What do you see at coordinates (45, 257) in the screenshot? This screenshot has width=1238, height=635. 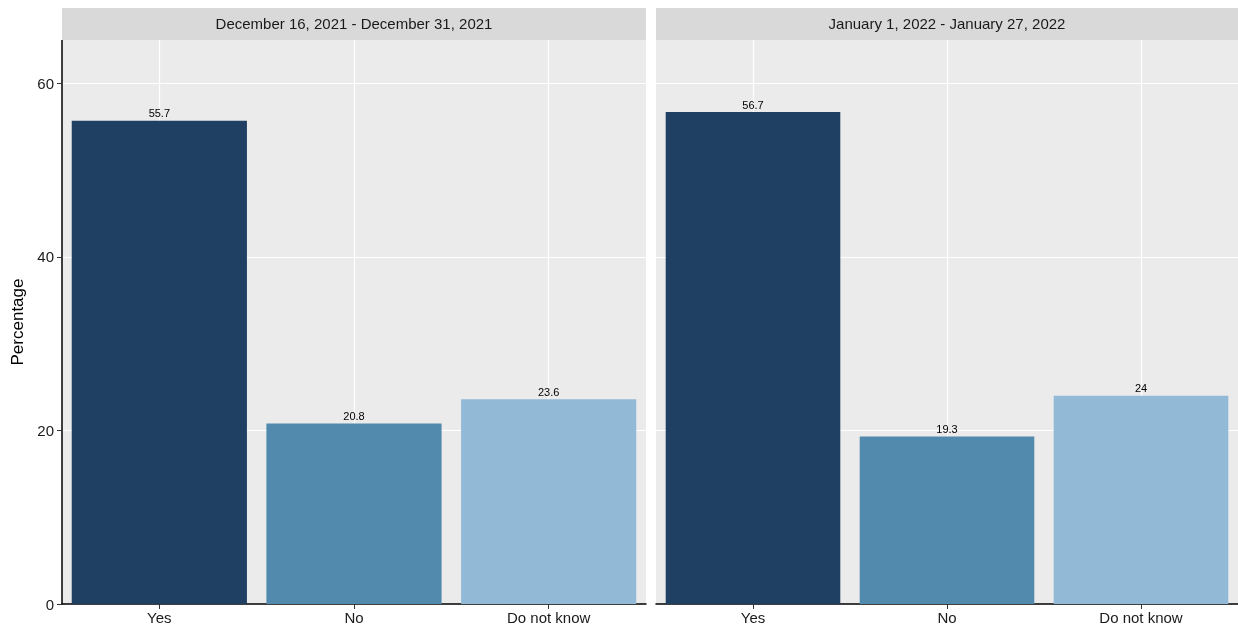 I see `y-tick-label: 40` at bounding box center [45, 257].